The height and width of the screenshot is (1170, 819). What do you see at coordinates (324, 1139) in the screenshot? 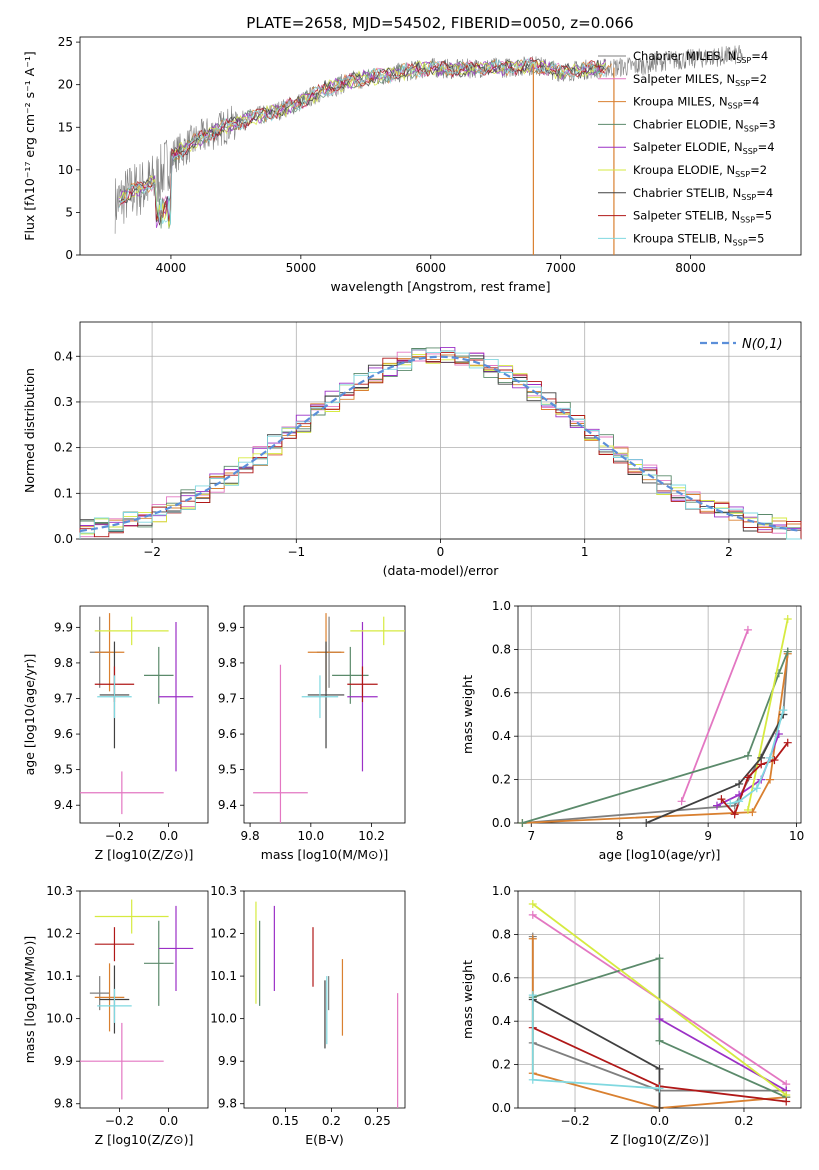
I see `x-axis-label: E(B-V)` at bounding box center [324, 1139].